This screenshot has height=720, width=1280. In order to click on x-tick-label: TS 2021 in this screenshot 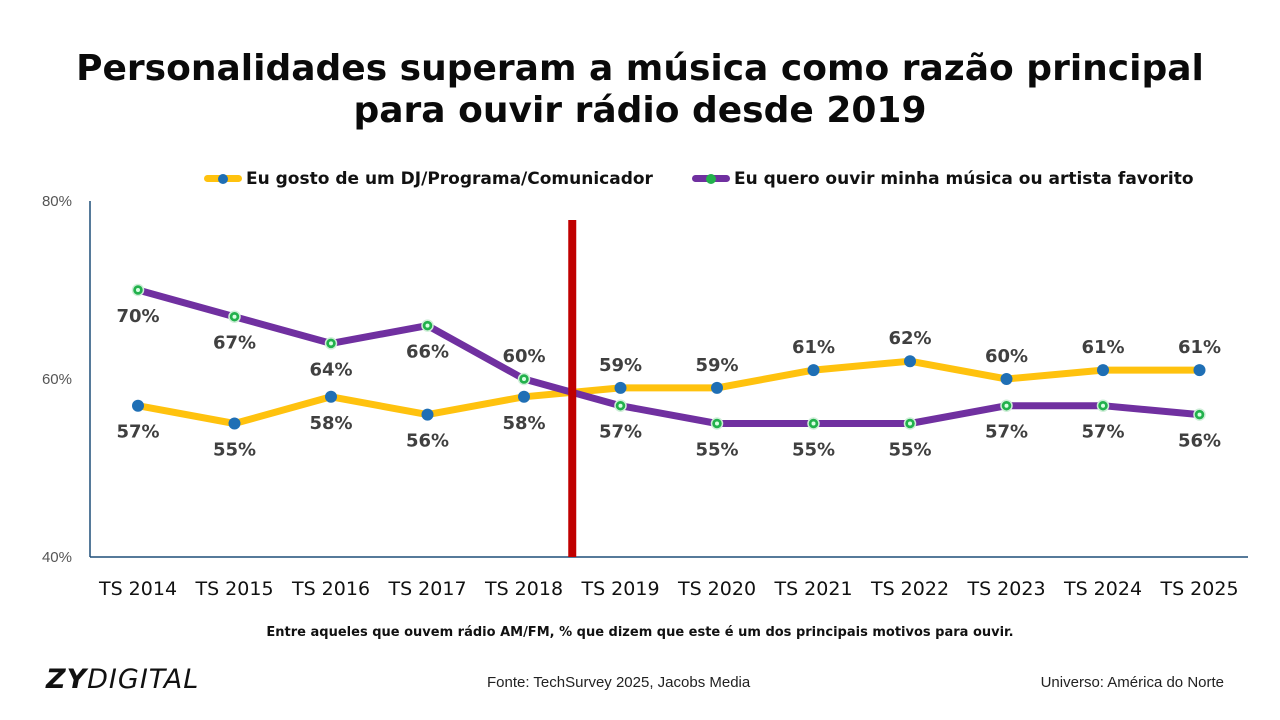, I will do `click(812, 589)`.